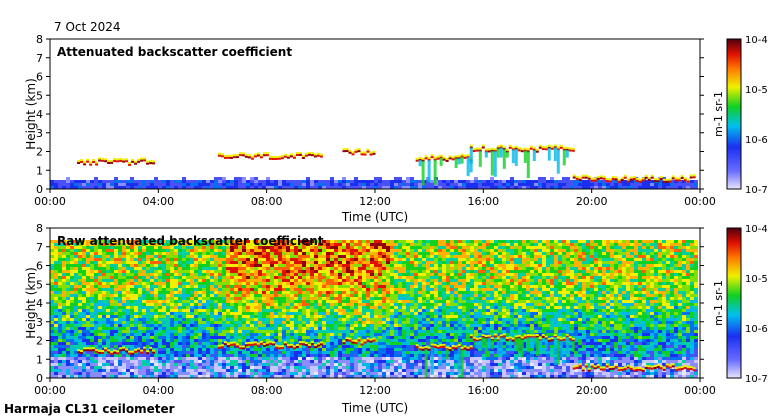 The width and height of the screenshot is (780, 420). What do you see at coordinates (534, 155) in the screenshot?
I see `precipitation-cell` at bounding box center [534, 155].